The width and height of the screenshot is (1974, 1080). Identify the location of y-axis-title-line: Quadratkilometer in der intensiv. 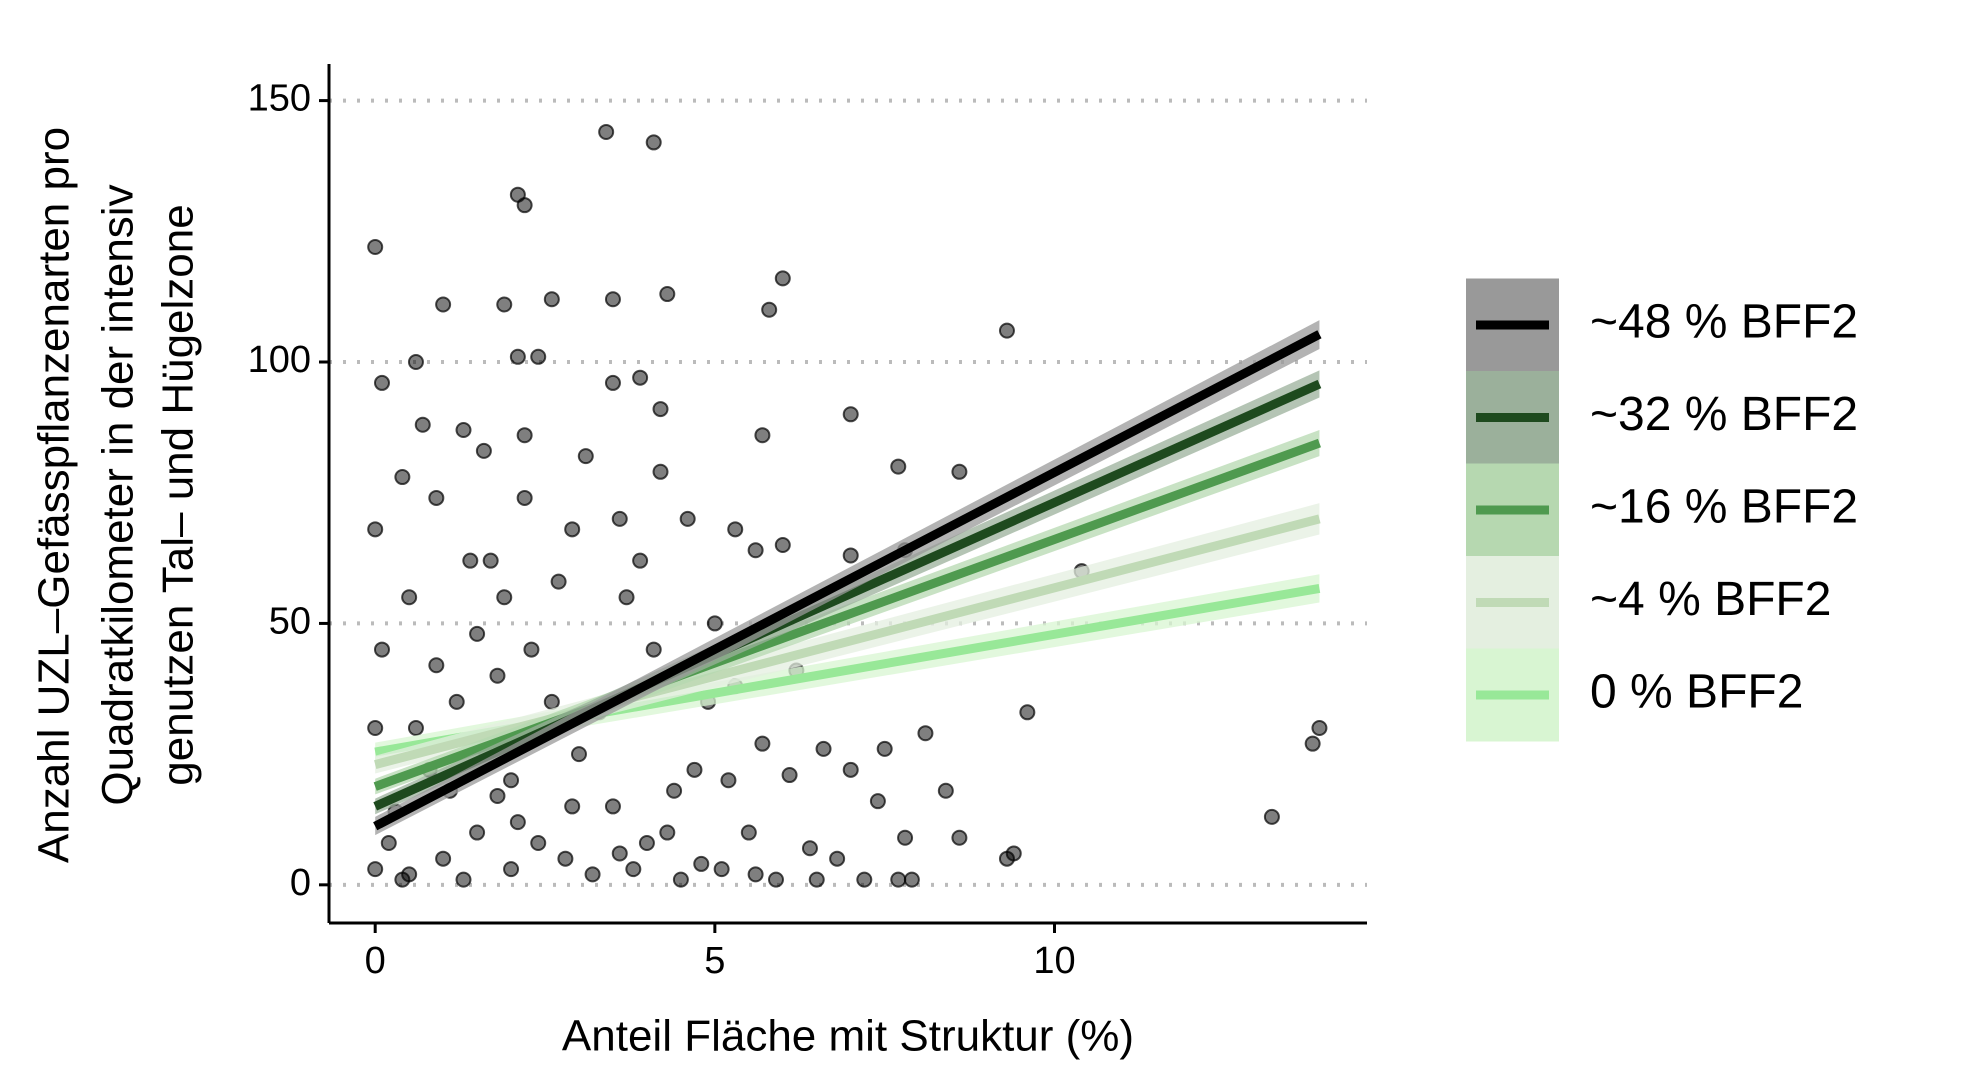
(118, 494).